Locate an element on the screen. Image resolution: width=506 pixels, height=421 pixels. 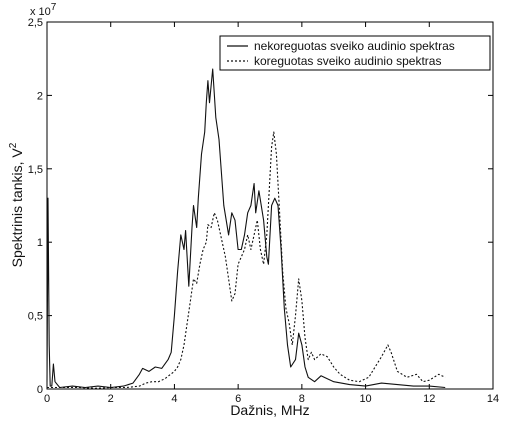
y-tick-label: 2 is located at coordinates (40, 96).